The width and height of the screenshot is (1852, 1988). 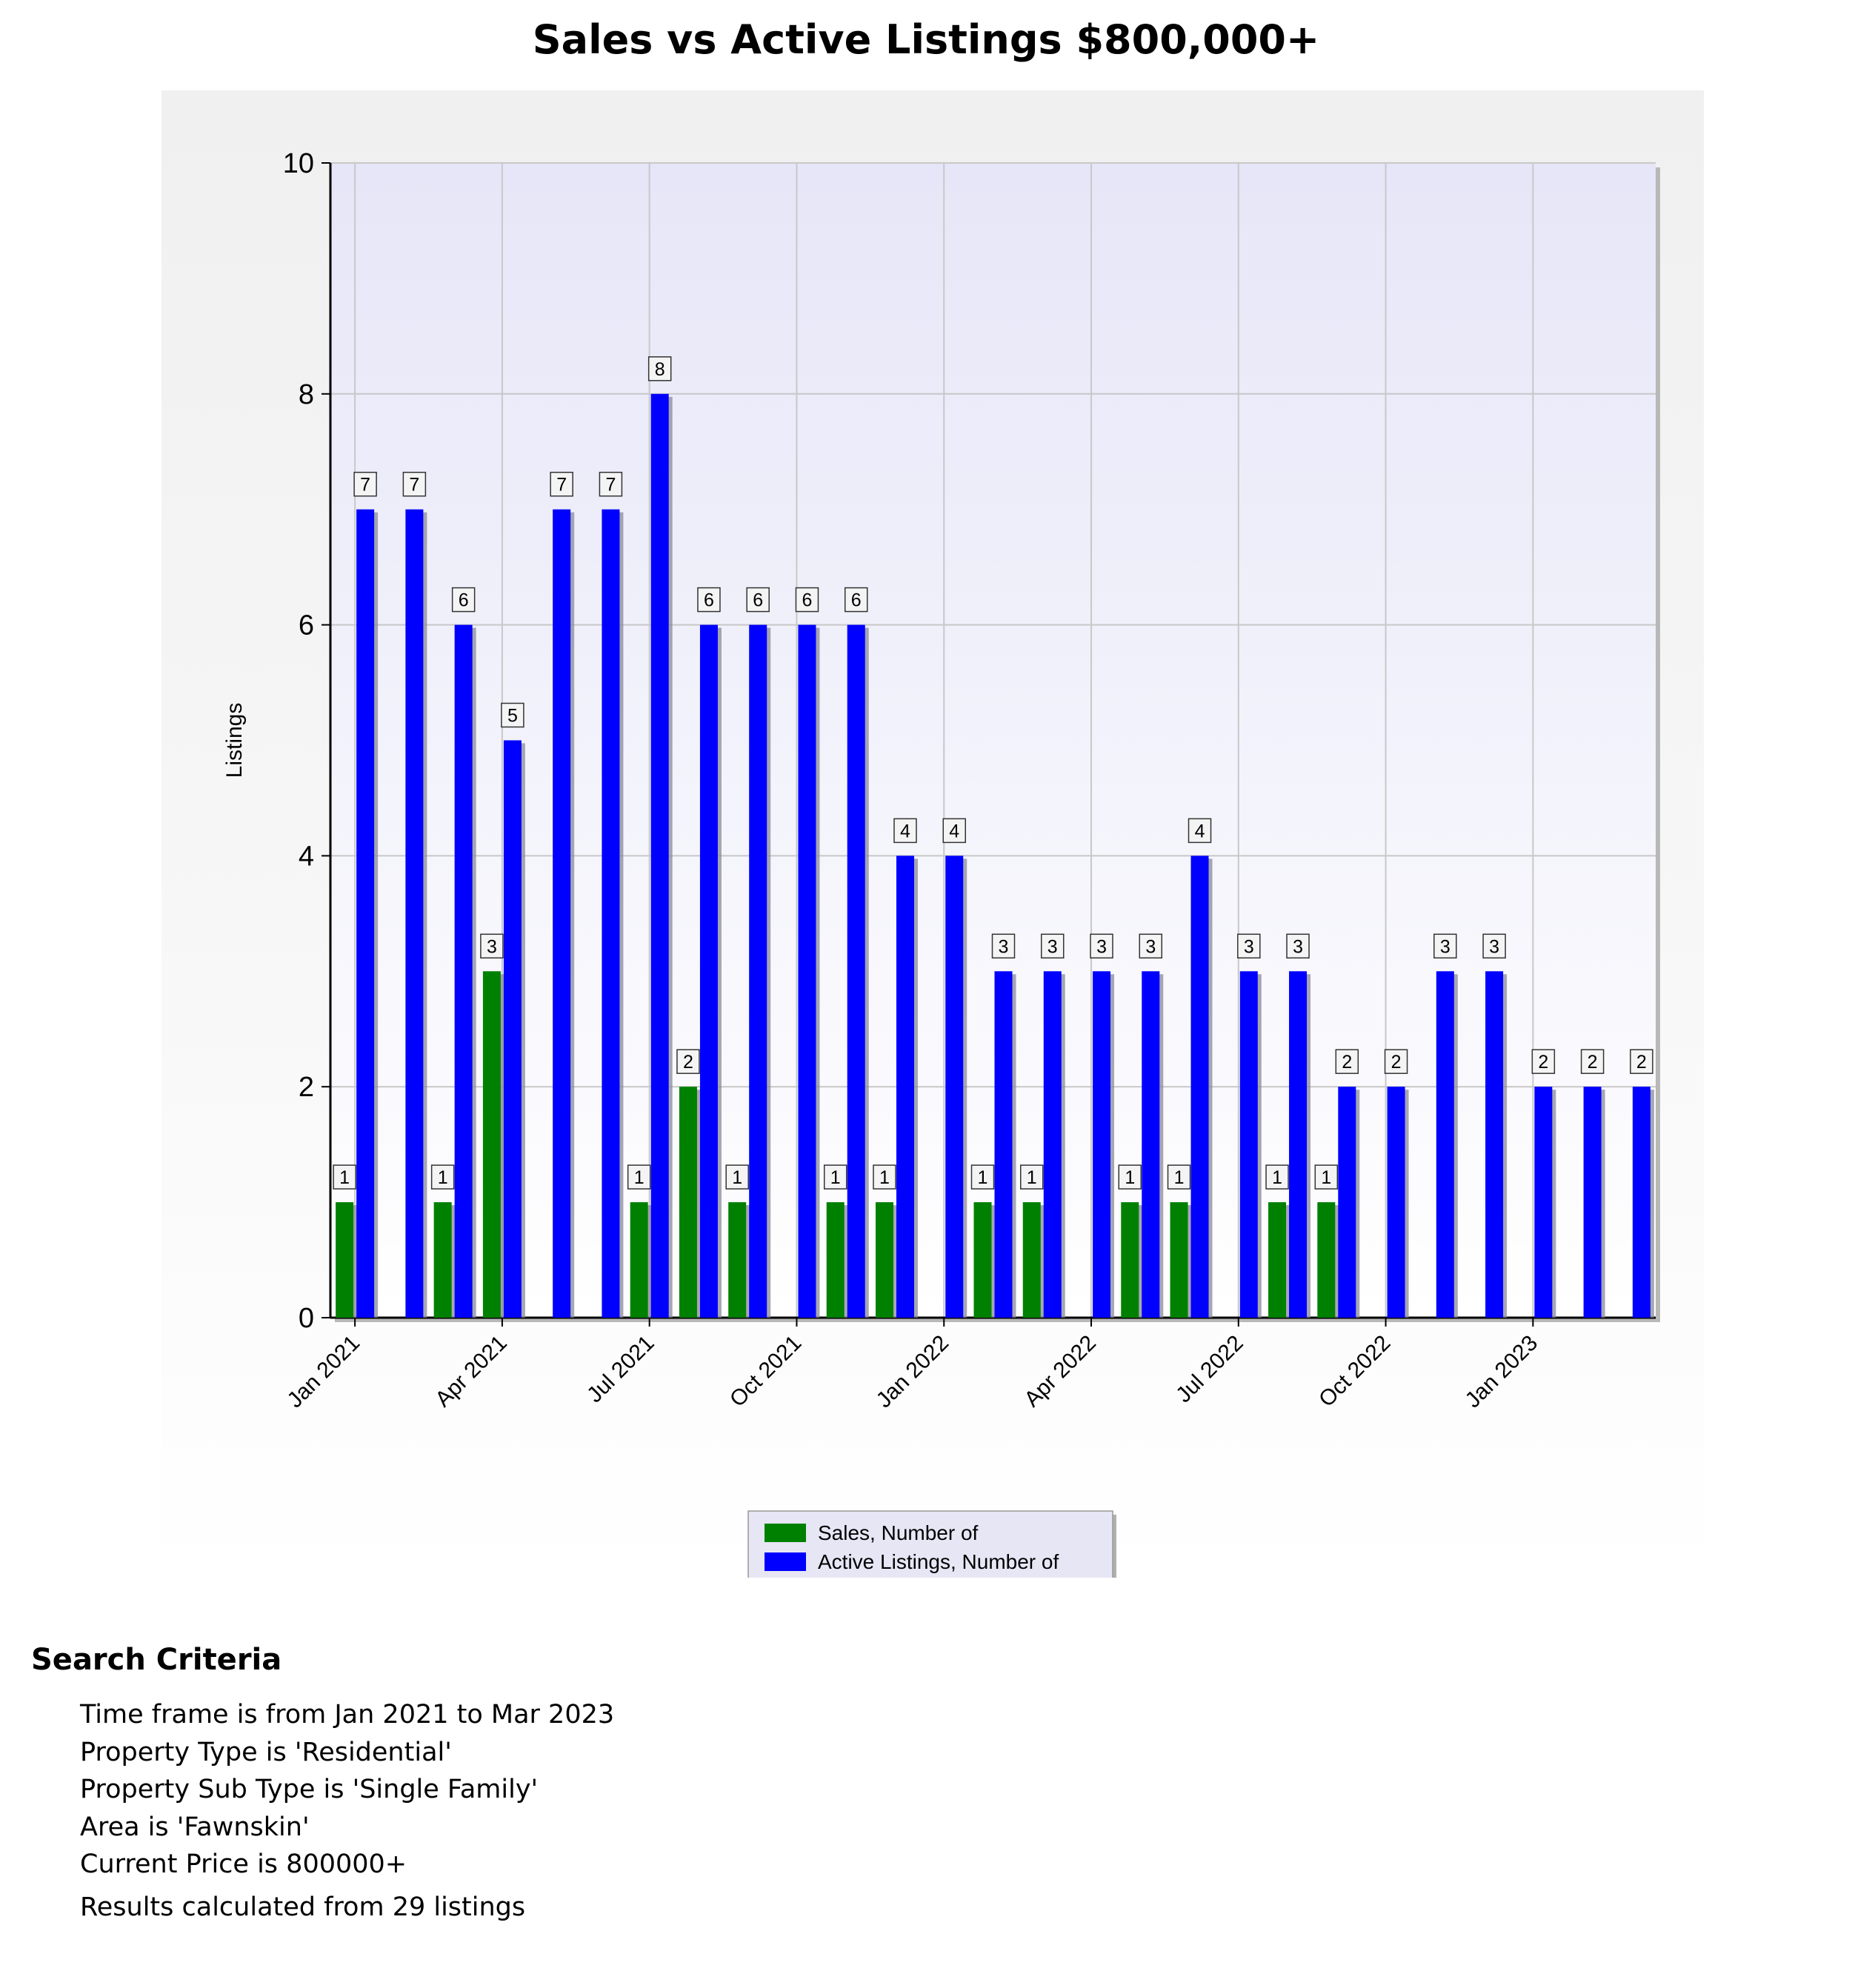 I want to click on y-tick-label: 6, so click(x=306, y=625).